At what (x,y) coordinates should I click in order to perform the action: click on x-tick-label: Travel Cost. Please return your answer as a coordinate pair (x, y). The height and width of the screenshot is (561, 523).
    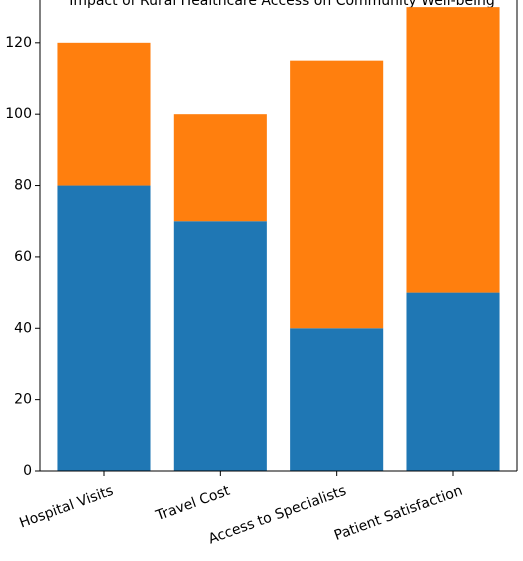
    Looking at the image, I should click on (192, 504).